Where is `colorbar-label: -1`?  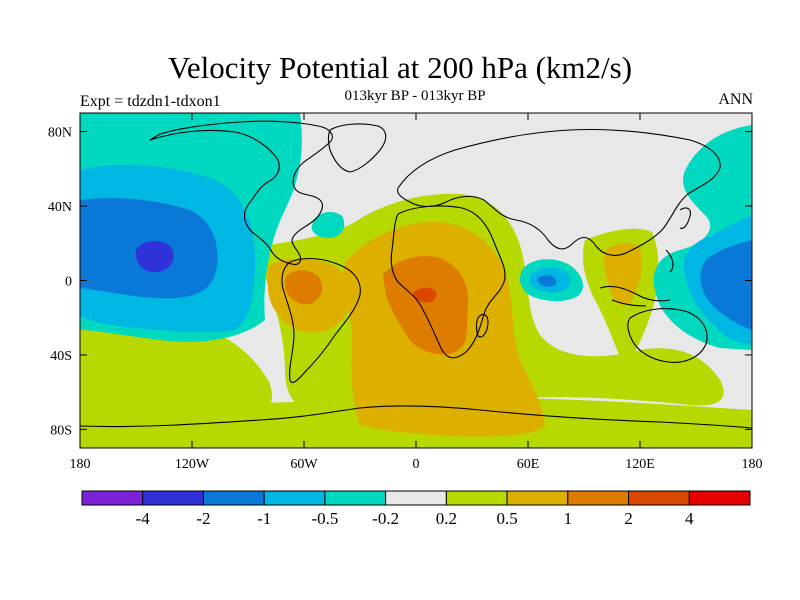
colorbar-label: -1 is located at coordinates (264, 518).